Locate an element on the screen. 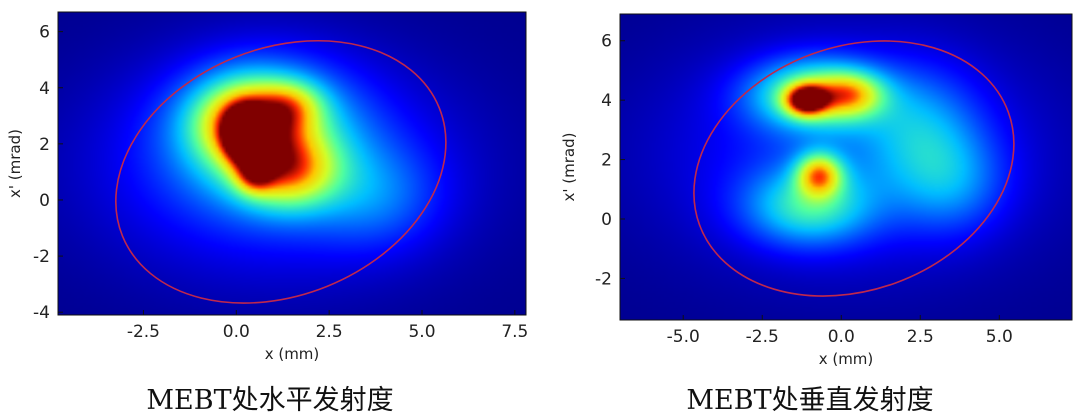 This screenshot has width=1080, height=418. caption-vertical: MEBT处垂直发射度 is located at coordinates (810, 400).